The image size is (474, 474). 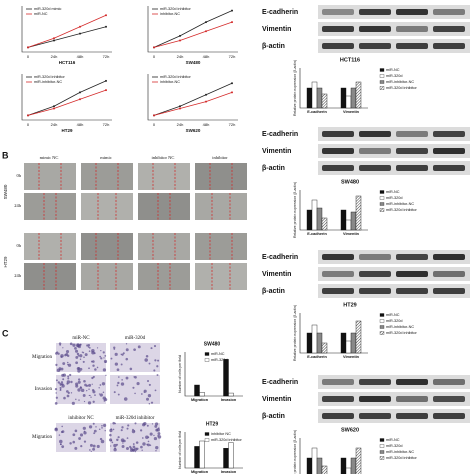 What do you see at coordinates (48, 9) in the screenshot?
I see `legend-label: miR-320d mimic` at bounding box center [48, 9].